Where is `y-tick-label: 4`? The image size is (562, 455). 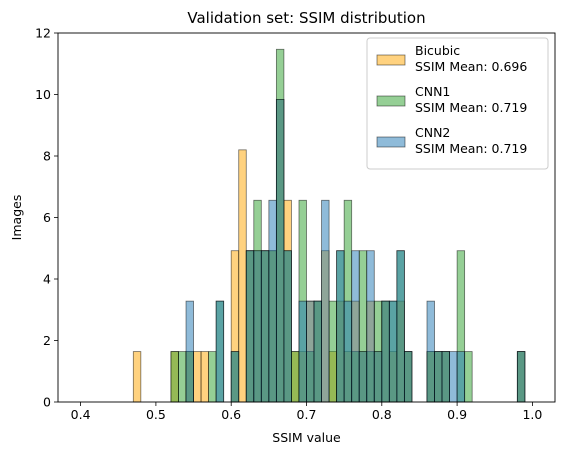
y-tick-label: 4 is located at coordinates (47, 279).